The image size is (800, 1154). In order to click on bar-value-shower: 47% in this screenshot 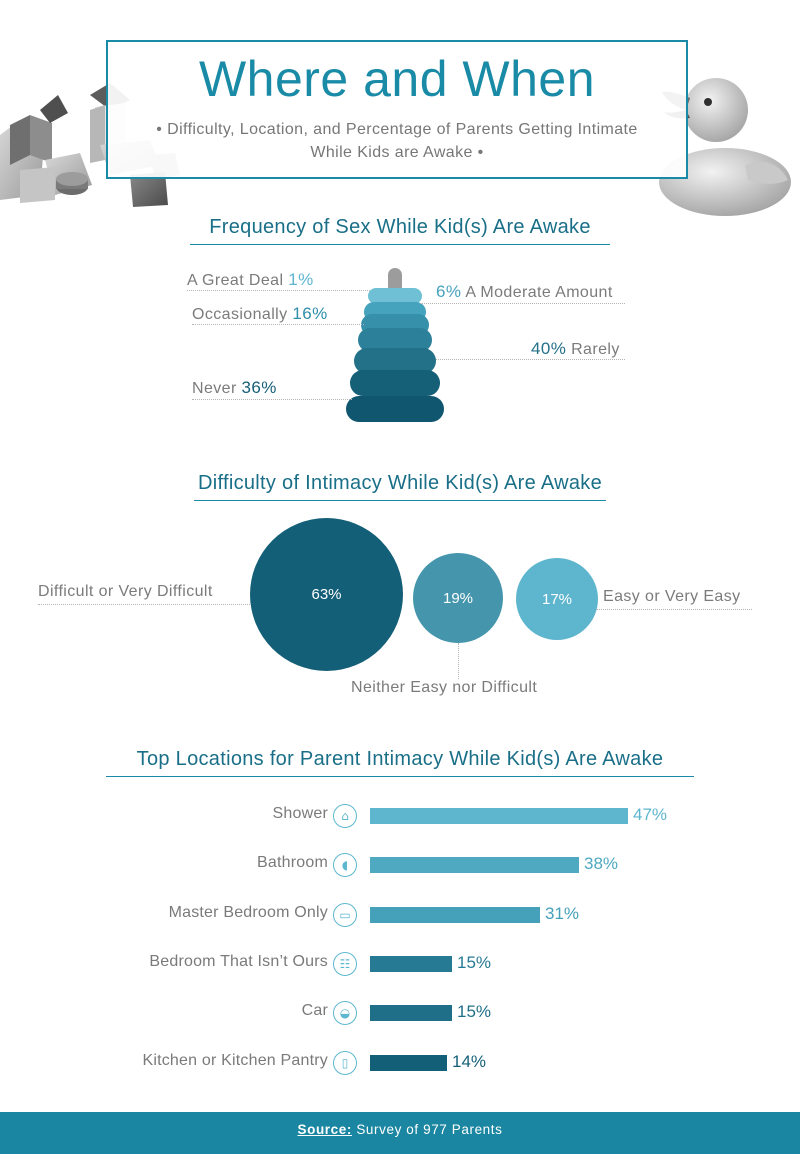, I will do `click(650, 814)`.